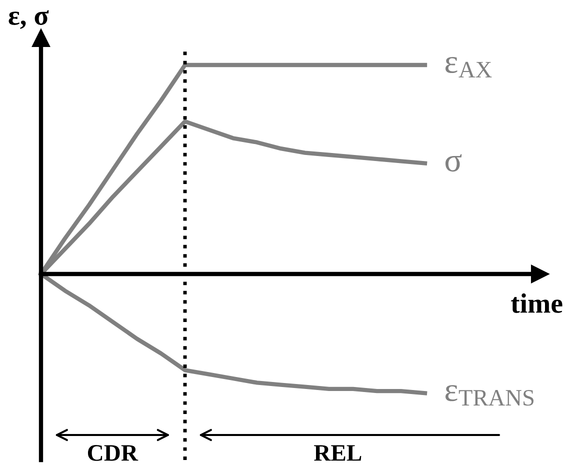 This screenshot has width=568, height=468. Describe the element at coordinates (536, 303) in the screenshot. I see `x-axis-title: time` at that location.